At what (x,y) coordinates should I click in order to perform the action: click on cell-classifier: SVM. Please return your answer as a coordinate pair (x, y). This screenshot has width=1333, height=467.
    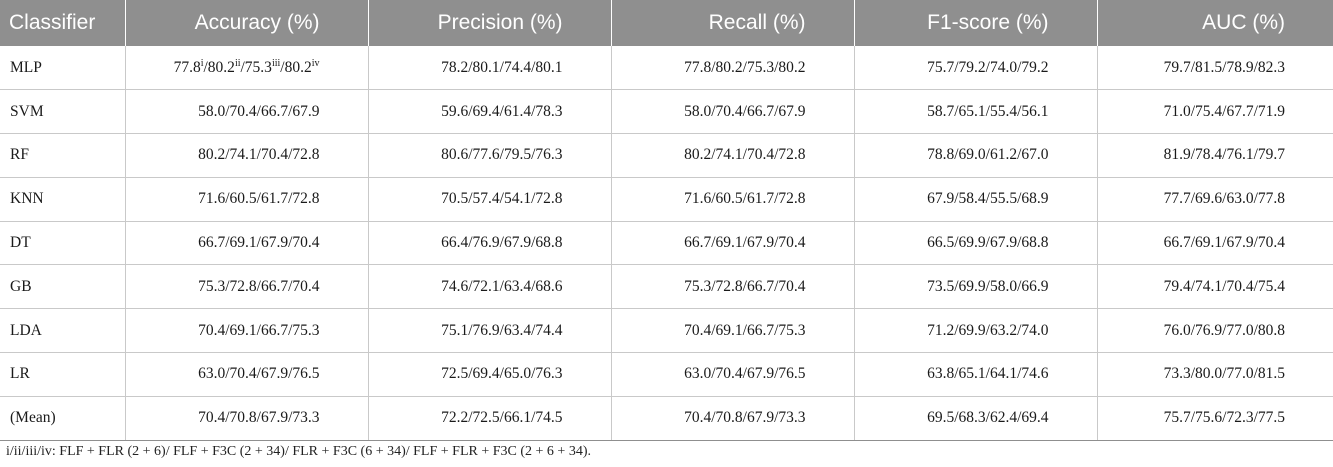
    Looking at the image, I should click on (62, 112).